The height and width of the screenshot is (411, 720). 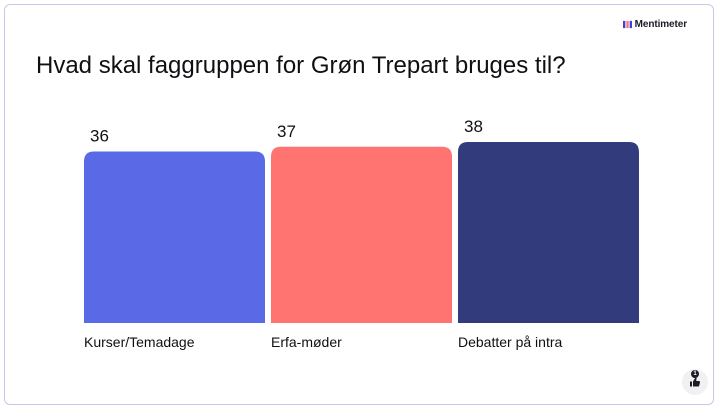 I want to click on reaction-button: 1, so click(x=695, y=382).